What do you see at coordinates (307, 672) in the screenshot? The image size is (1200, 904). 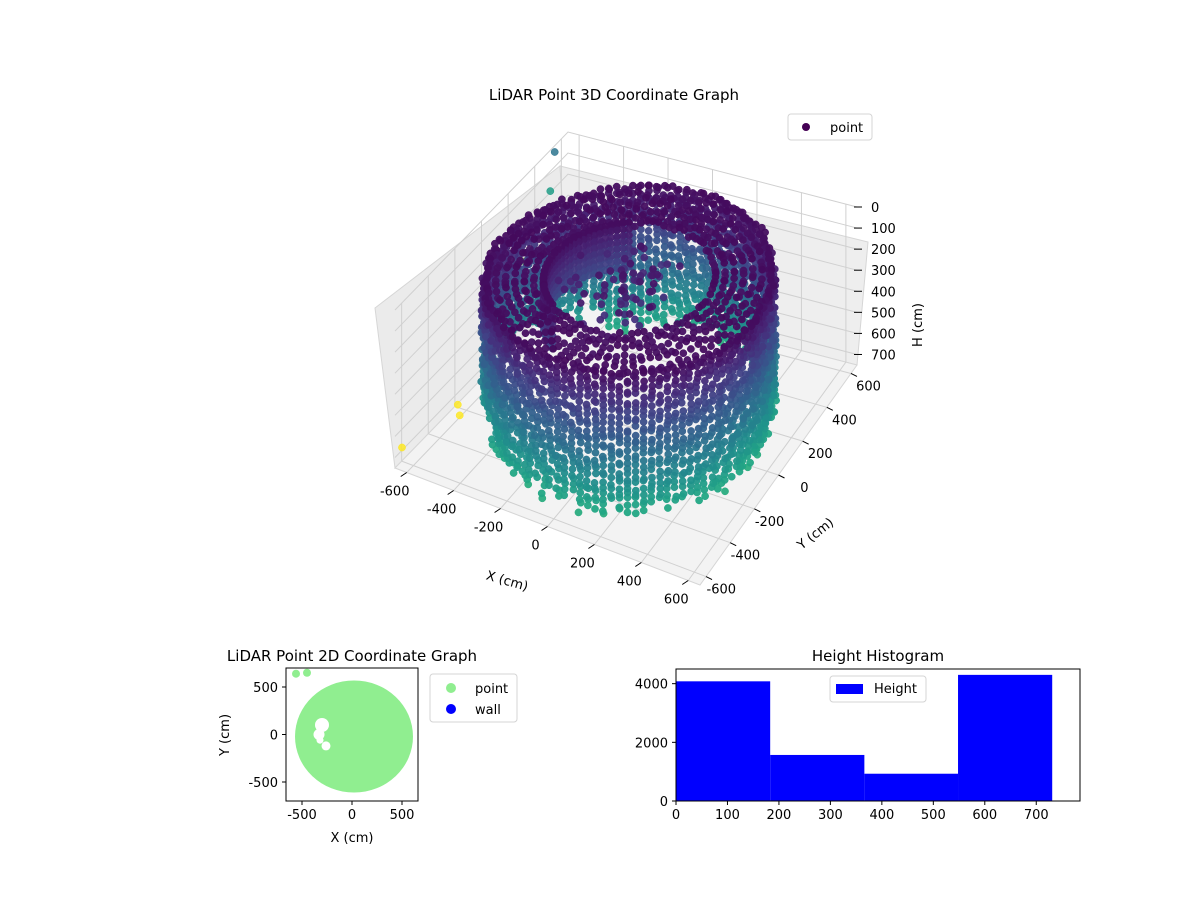 I see `scatter-2d-outlier` at bounding box center [307, 672].